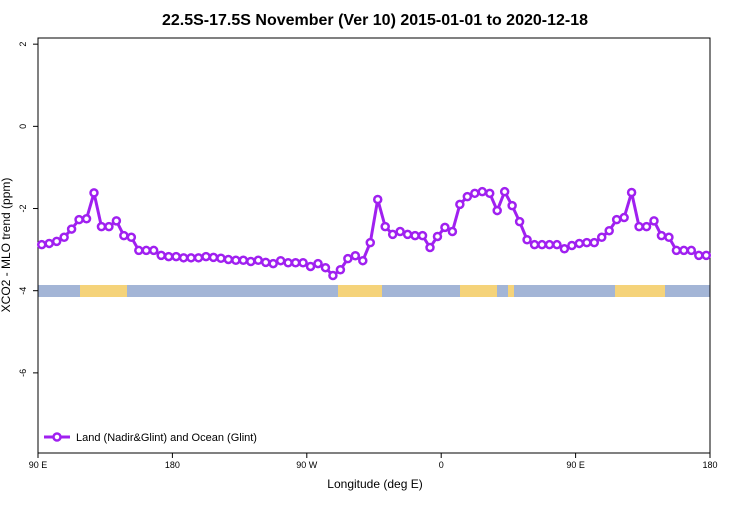  What do you see at coordinates (23, 373) in the screenshot?
I see `y-tick-label: -6` at bounding box center [23, 373].